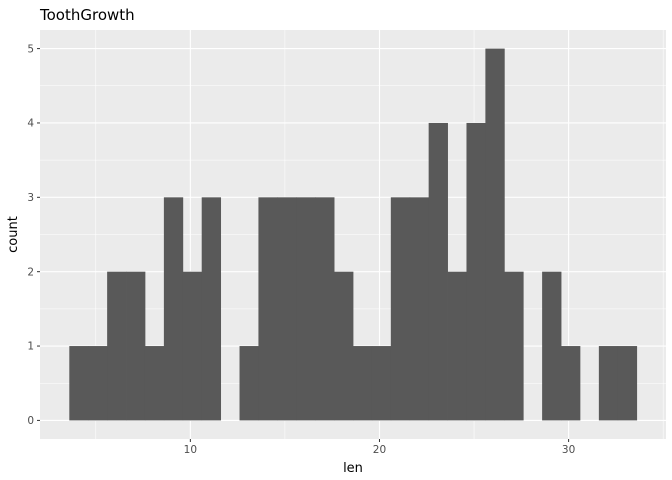 The height and width of the screenshot is (480, 672). I want to click on y-tick-label: 0, so click(30, 421).